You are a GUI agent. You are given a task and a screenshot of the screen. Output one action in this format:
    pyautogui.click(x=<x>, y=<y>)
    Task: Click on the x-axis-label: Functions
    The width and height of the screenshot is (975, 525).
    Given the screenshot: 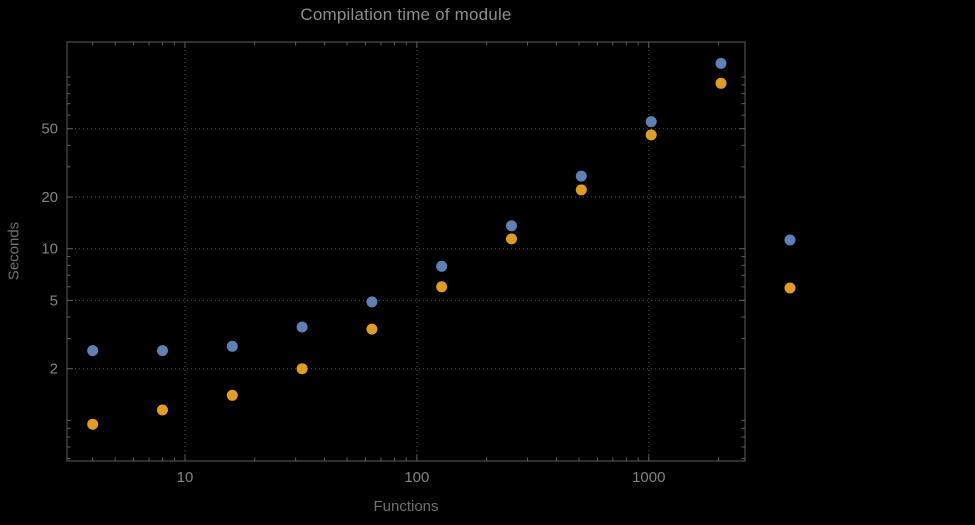 What is the action you would take?
    pyautogui.click(x=406, y=506)
    